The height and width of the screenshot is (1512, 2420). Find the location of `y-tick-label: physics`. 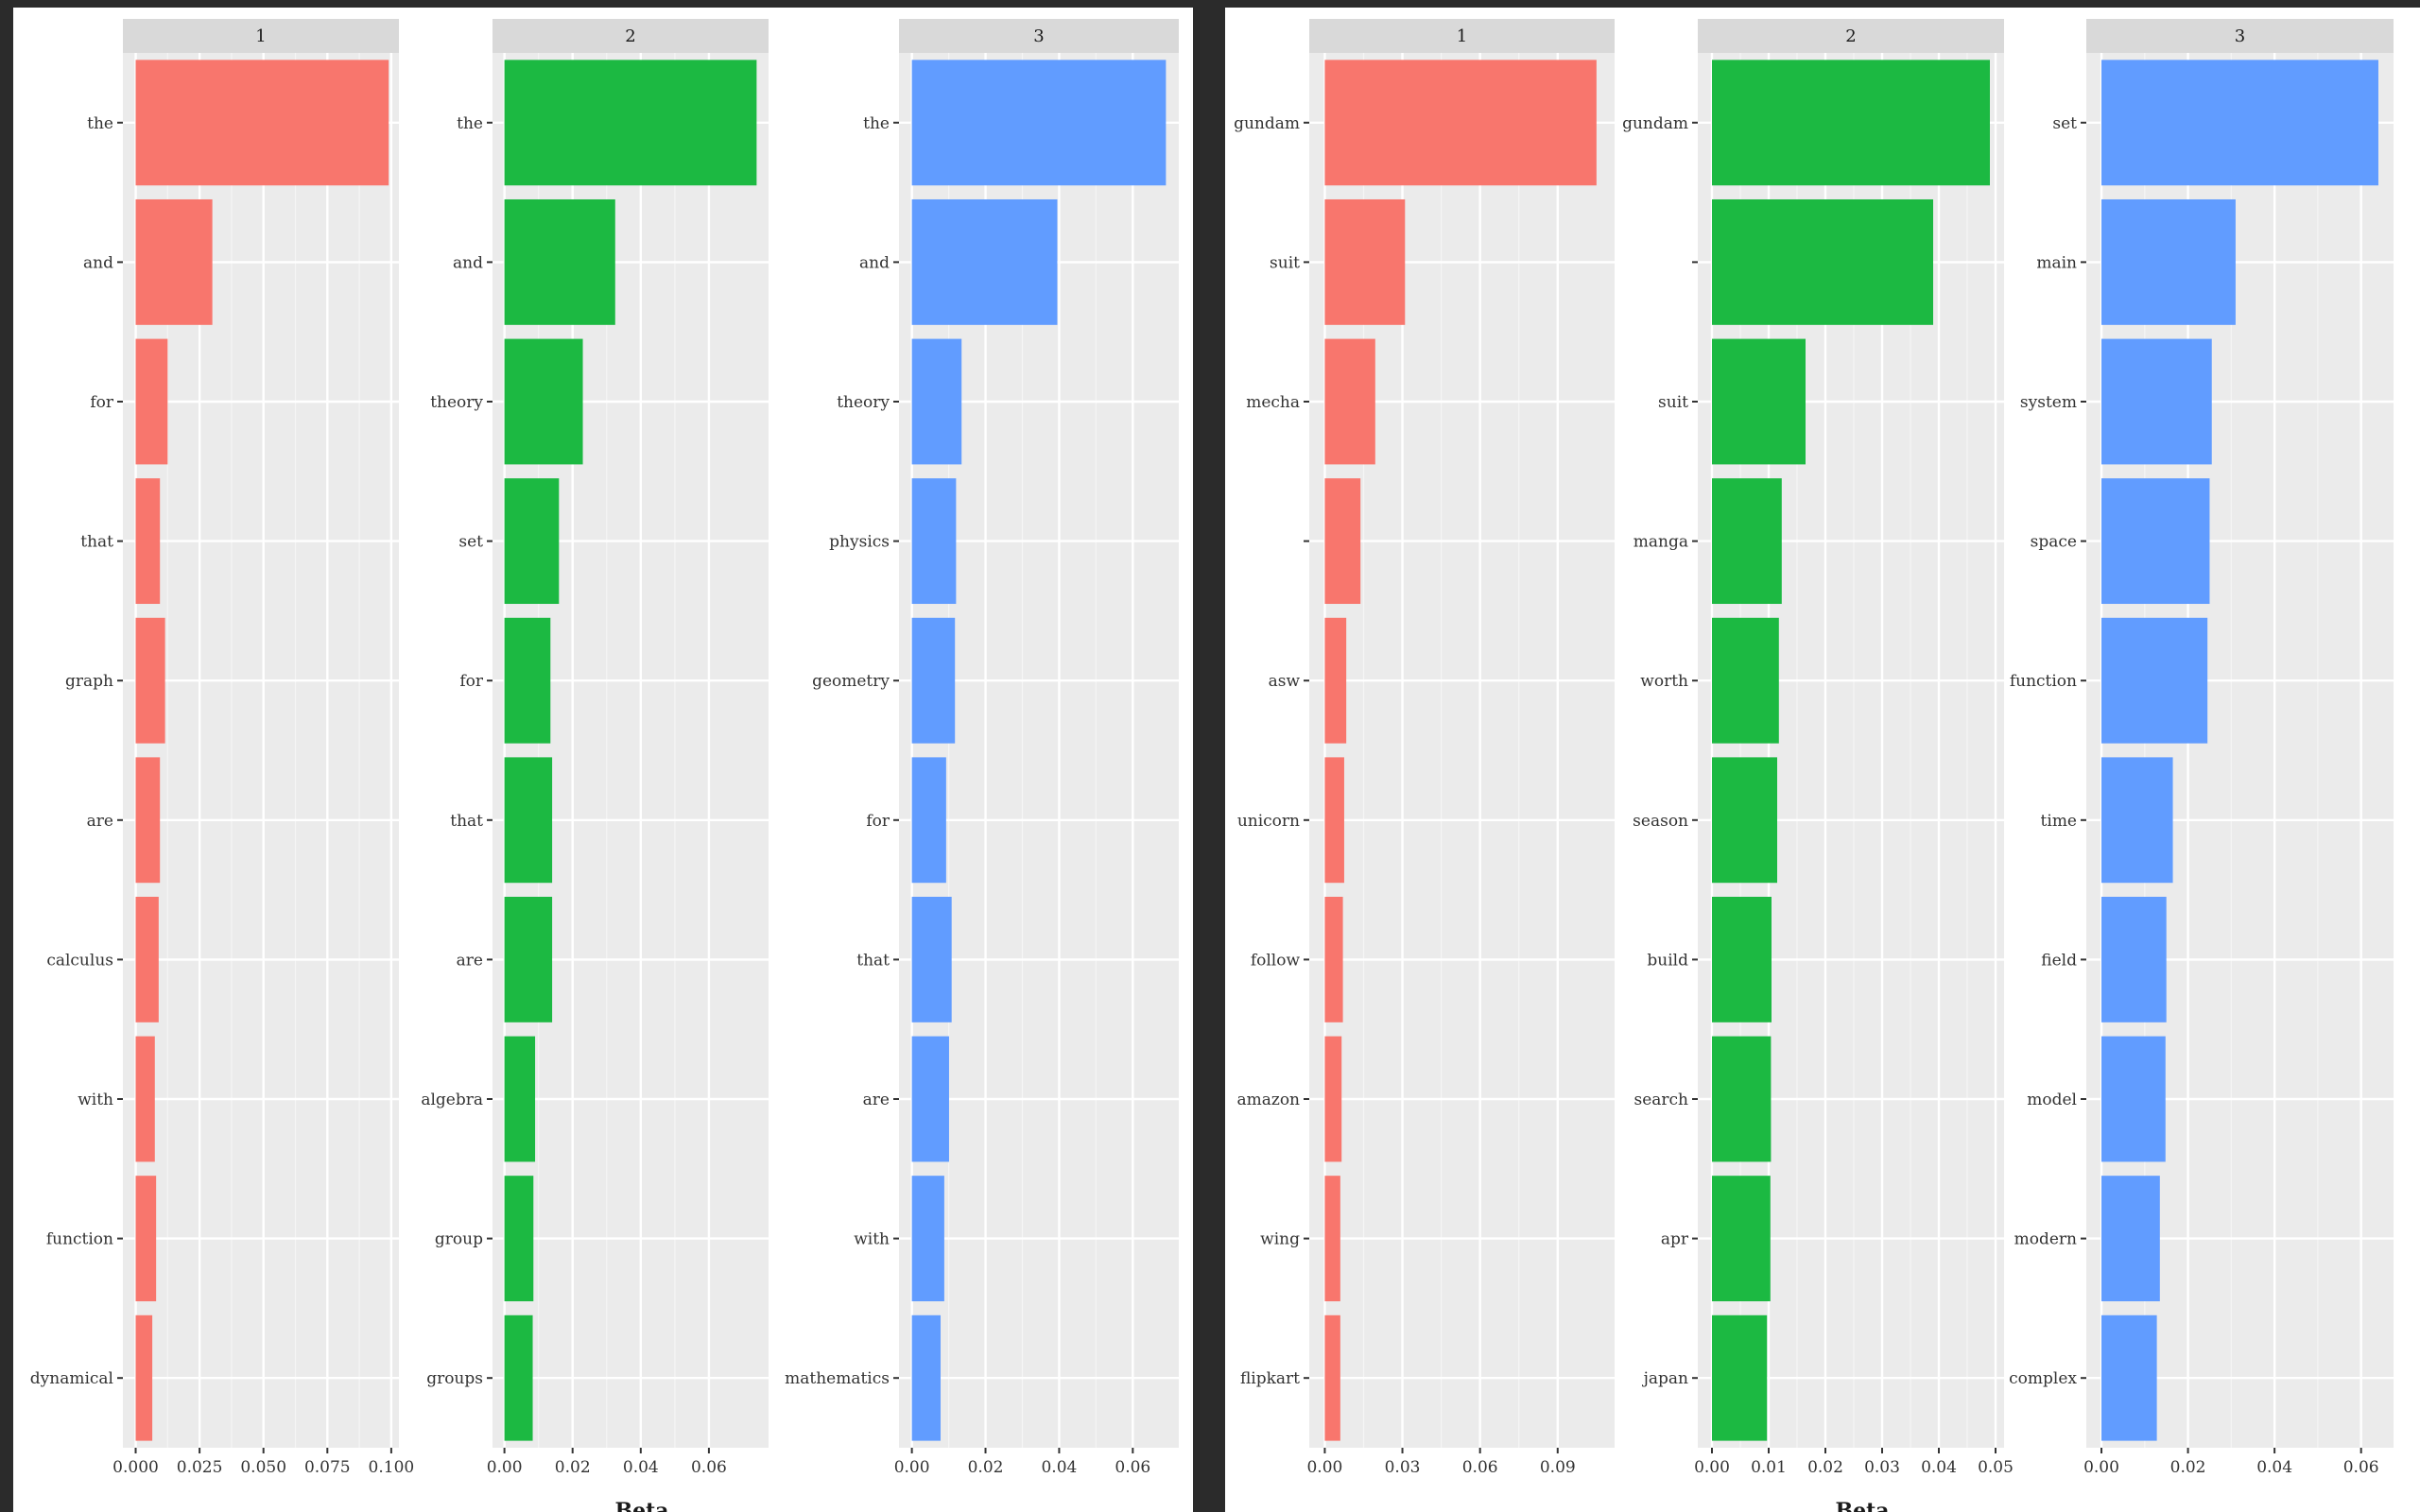

y-tick-label: physics is located at coordinates (859, 542).